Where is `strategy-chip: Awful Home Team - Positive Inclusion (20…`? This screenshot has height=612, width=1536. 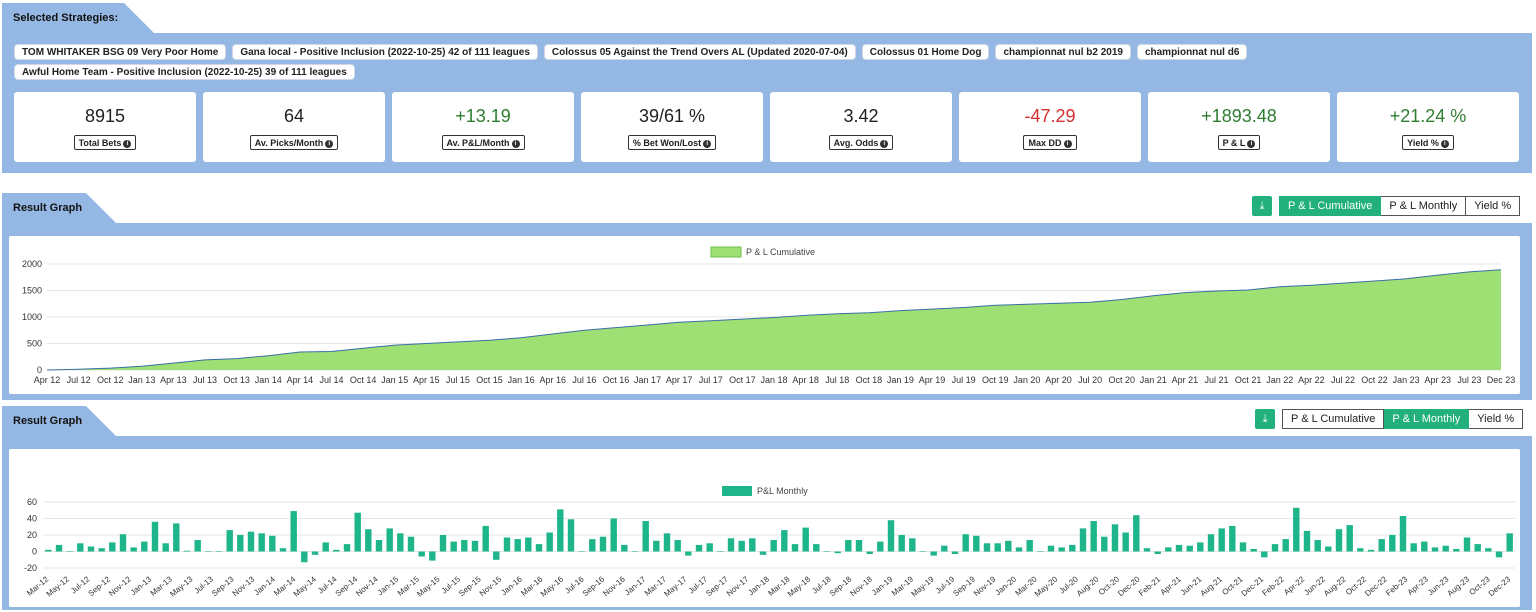 strategy-chip: Awful Home Team - Positive Inclusion (20… is located at coordinates (184, 72).